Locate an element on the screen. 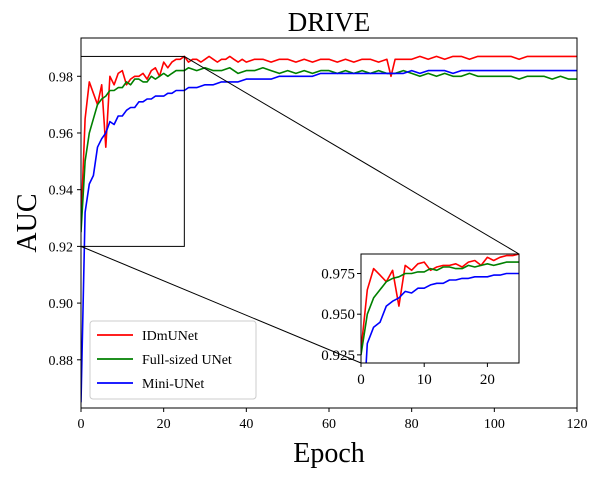 This screenshot has height=477, width=599. inset-x-tick-label: 0 is located at coordinates (361, 380).